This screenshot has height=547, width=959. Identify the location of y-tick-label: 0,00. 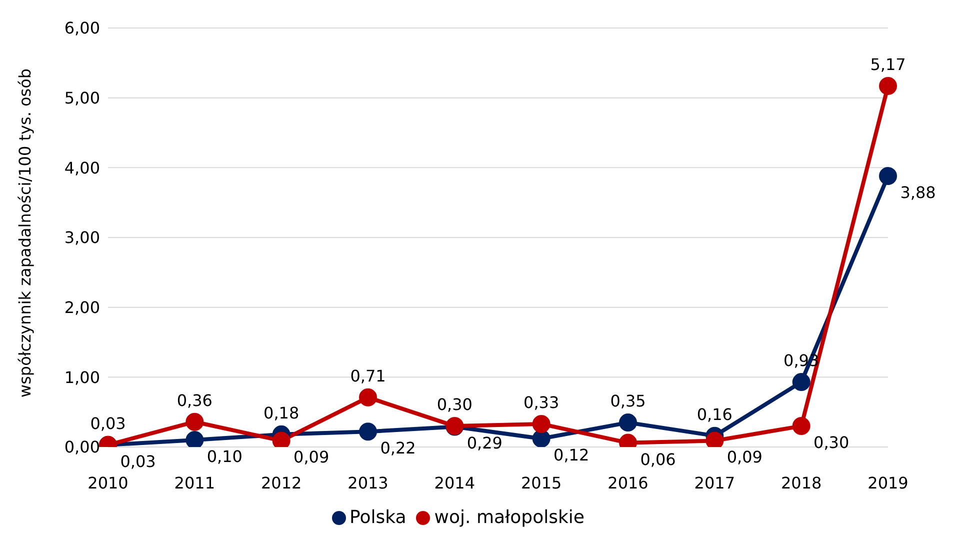
(82, 447).